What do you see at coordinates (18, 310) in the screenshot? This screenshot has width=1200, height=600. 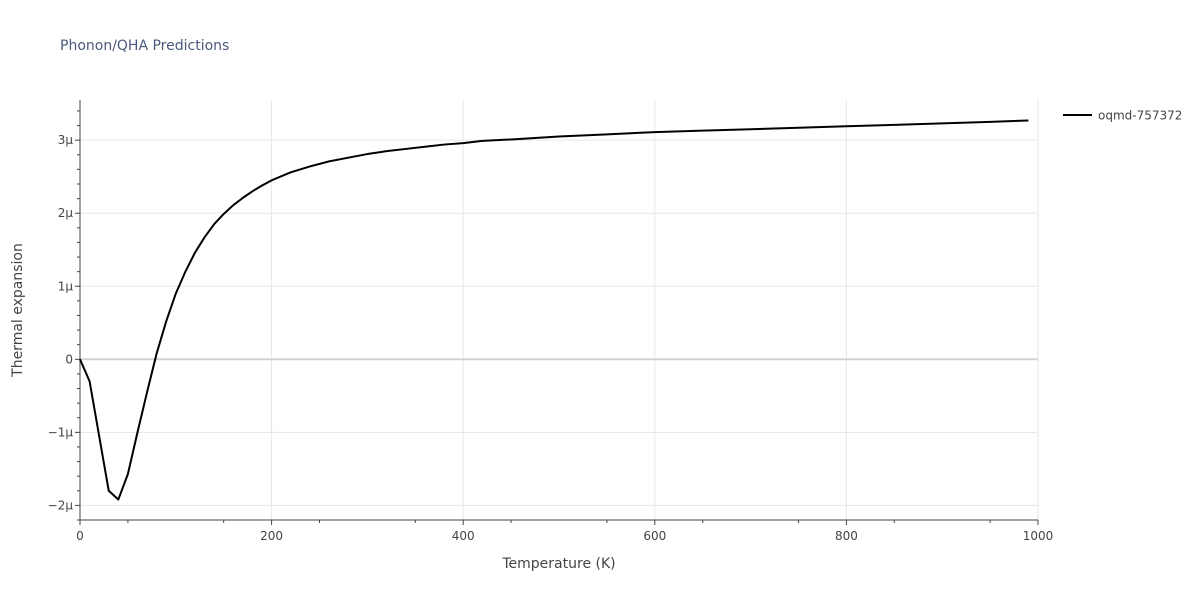 I see `y-axis-title: Thermal expansion` at bounding box center [18, 310].